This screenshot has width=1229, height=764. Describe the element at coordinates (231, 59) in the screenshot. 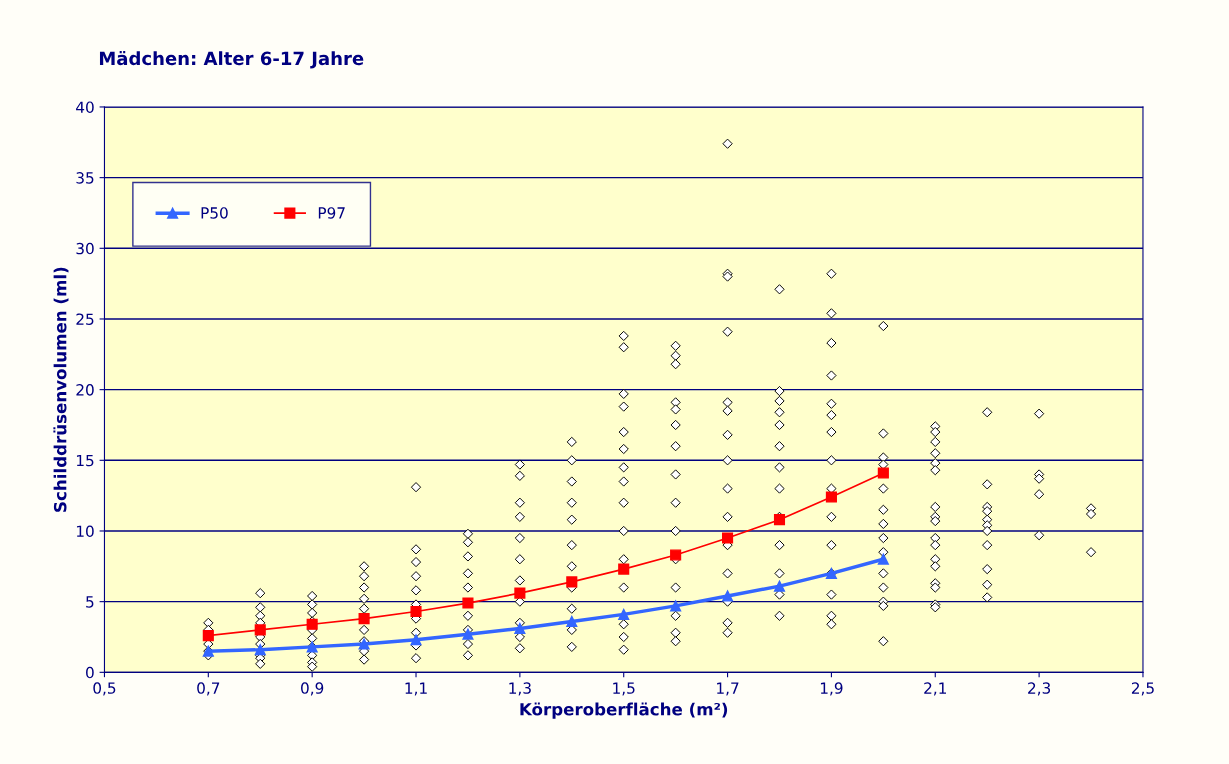

I see `chart-title: Mädchen: Alter 6-17 Jahre` at that location.